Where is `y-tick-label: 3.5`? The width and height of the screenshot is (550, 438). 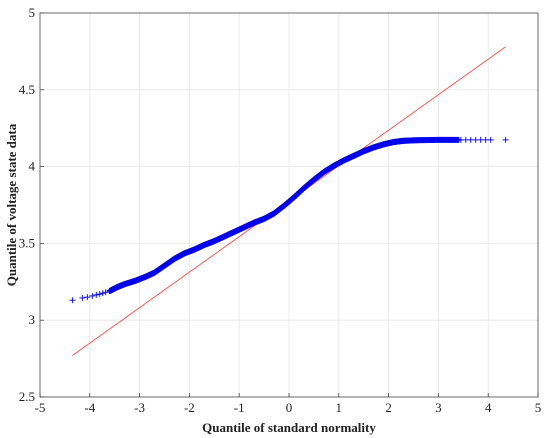
y-tick-label: 3.5 is located at coordinates (27, 242).